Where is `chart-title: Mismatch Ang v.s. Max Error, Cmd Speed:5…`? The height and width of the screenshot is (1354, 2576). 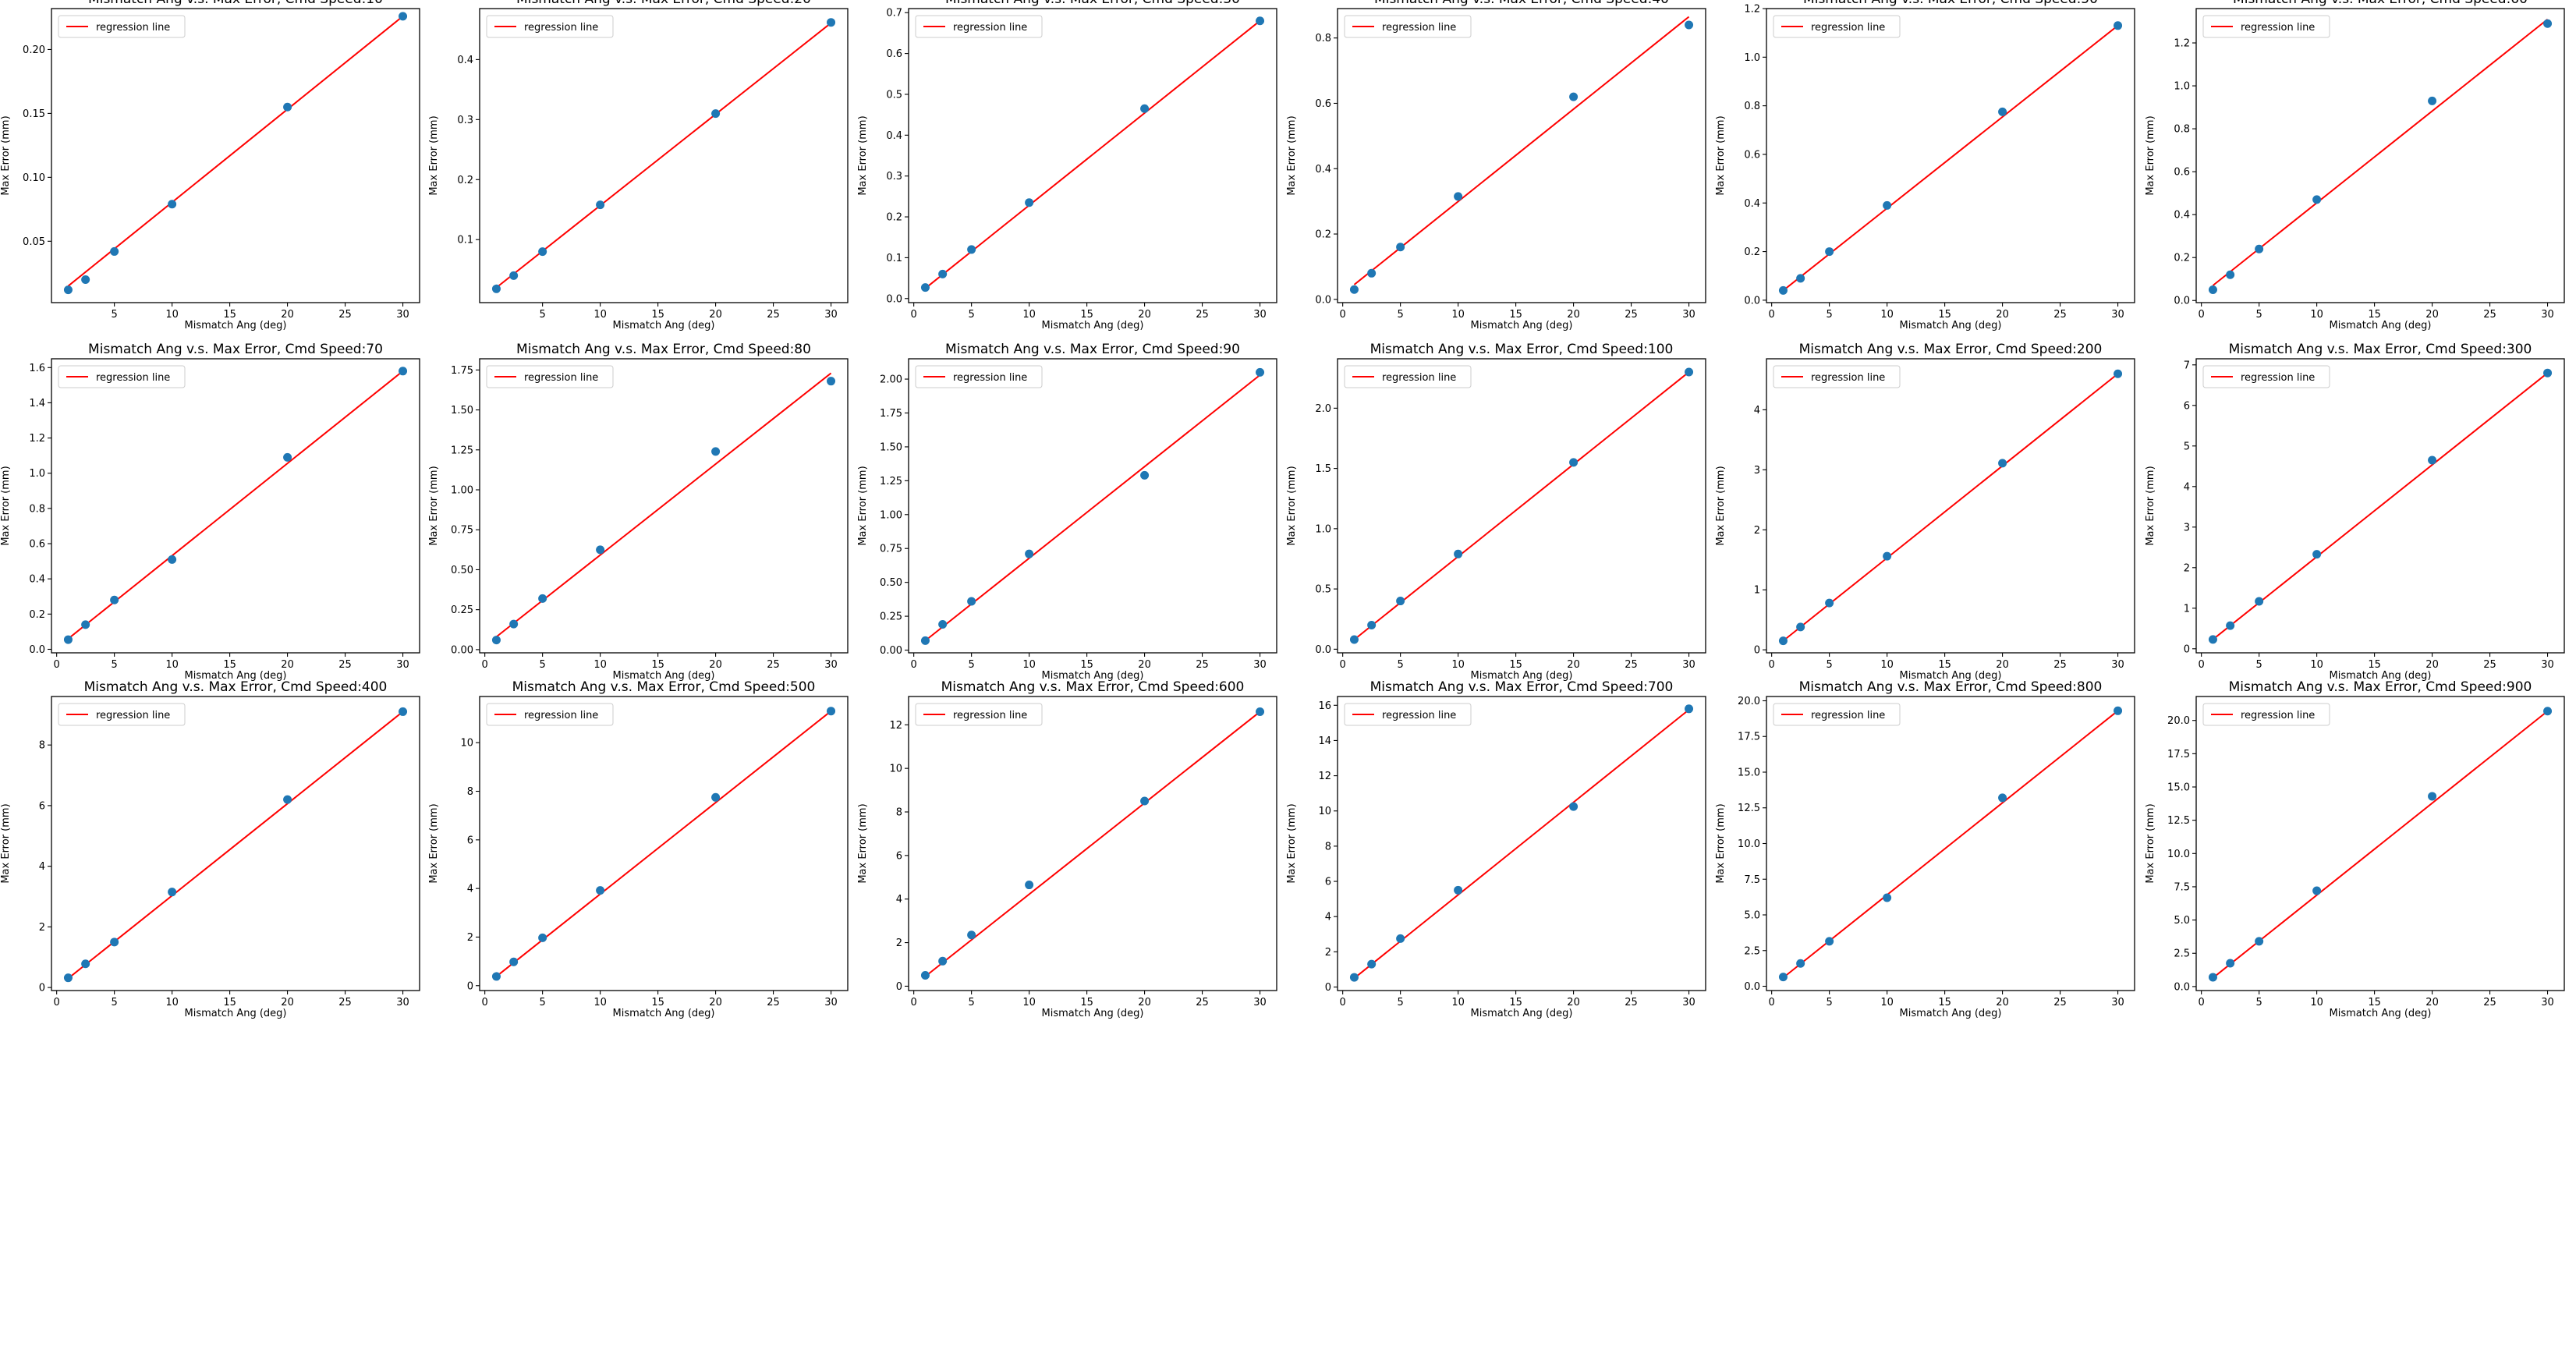 chart-title: Mismatch Ang v.s. Max Error, Cmd Speed:5… is located at coordinates (1951, 3).